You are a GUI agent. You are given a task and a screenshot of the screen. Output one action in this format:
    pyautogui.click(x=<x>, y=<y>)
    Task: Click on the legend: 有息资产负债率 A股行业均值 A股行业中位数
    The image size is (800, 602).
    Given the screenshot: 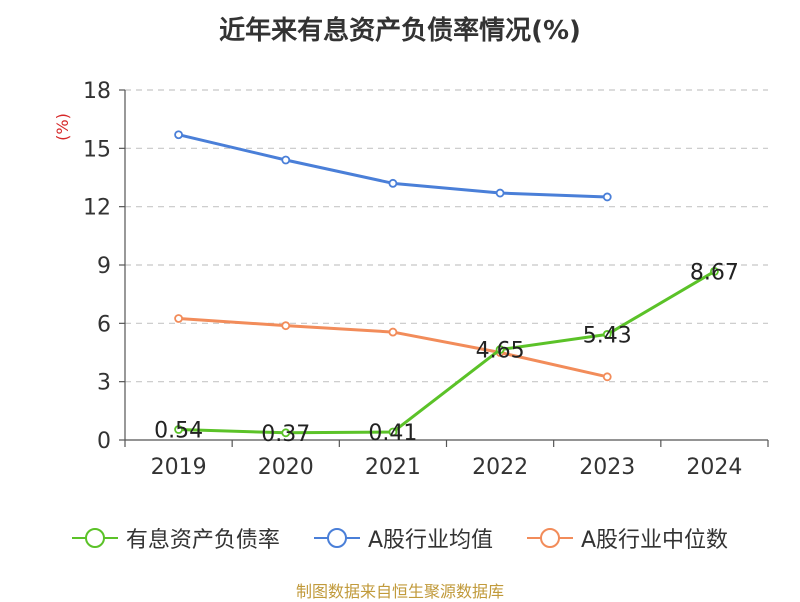 What is the action you would take?
    pyautogui.click(x=400, y=538)
    